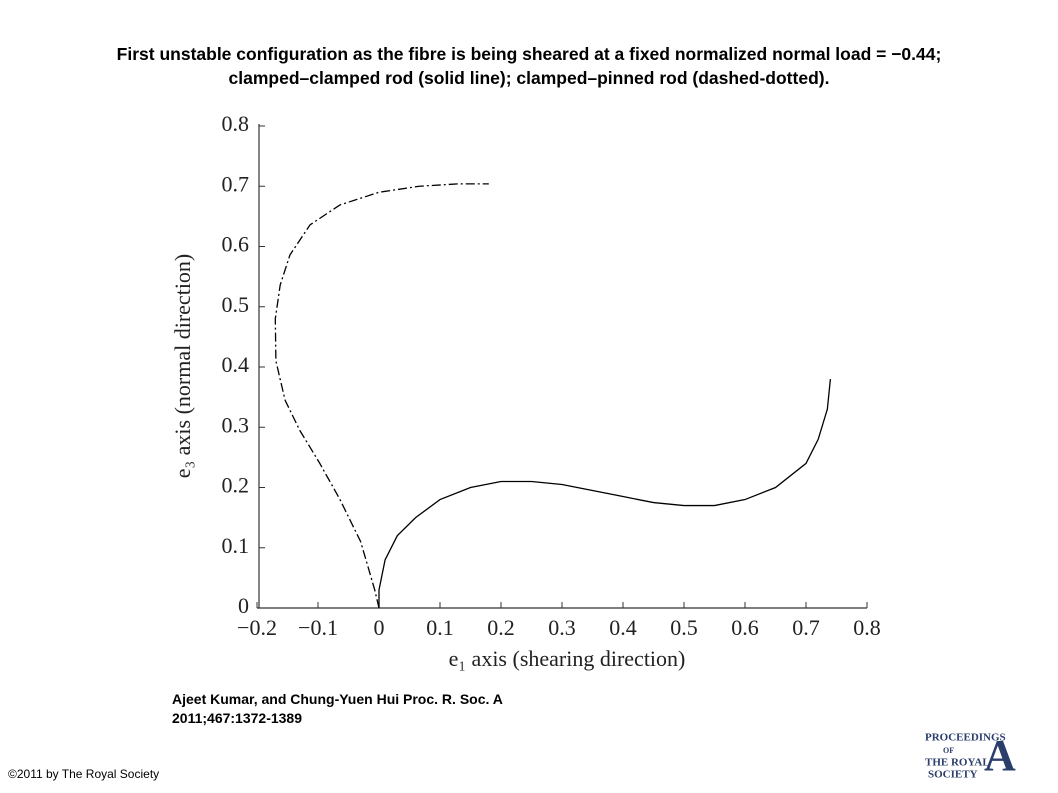 The image size is (1058, 793). What do you see at coordinates (182, 366) in the screenshot?
I see `y-axis-label: e₃ axis (normal direction)` at bounding box center [182, 366].